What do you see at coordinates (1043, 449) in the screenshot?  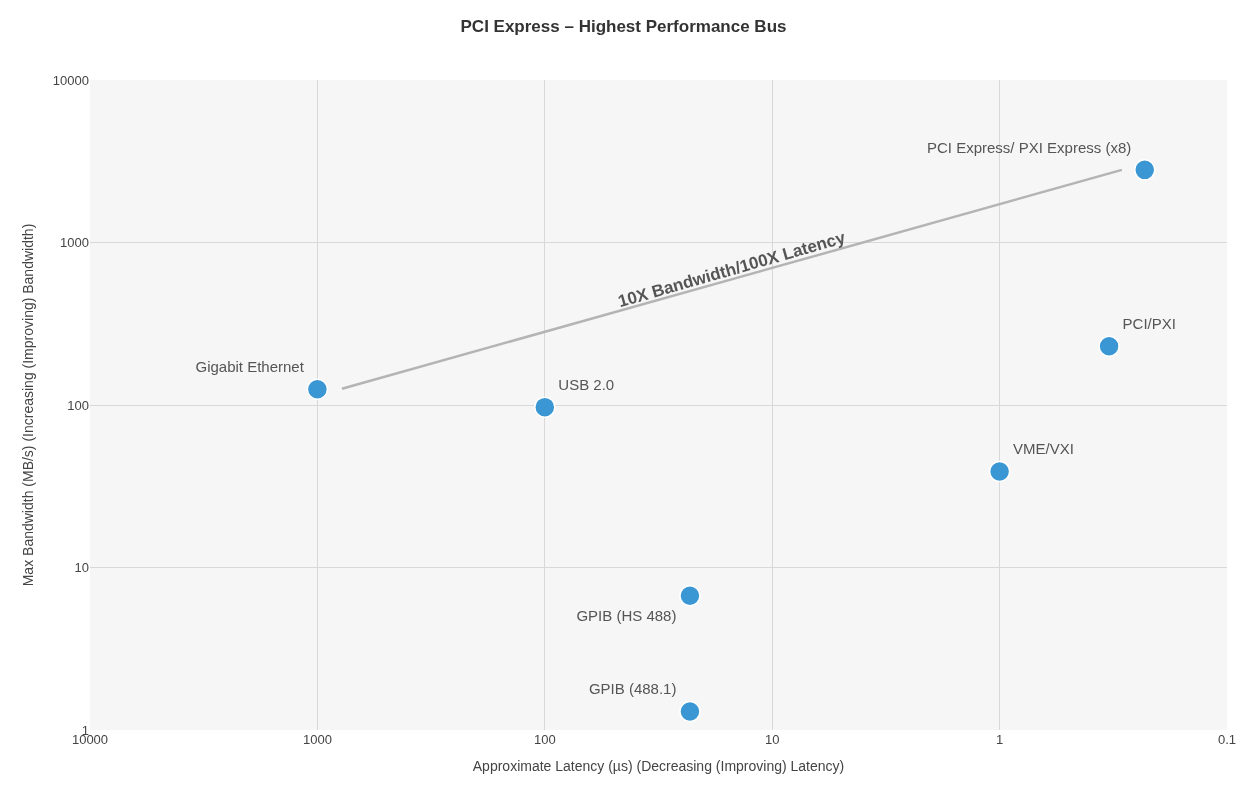 I see `series-label: VME/VXI` at bounding box center [1043, 449].